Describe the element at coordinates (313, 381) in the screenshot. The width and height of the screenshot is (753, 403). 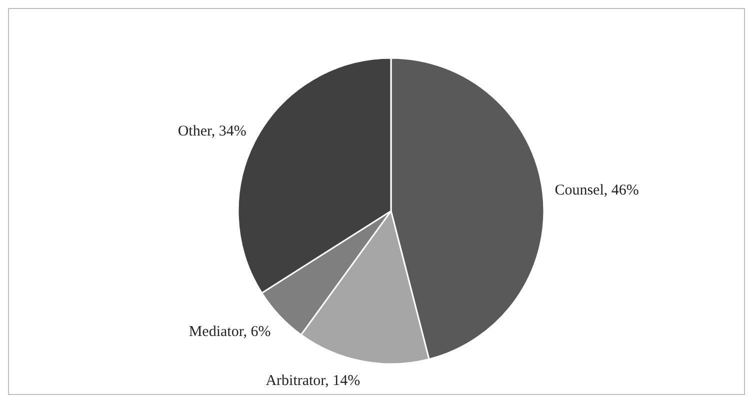
I see `slice-label: Arbitrator, 14%` at that location.